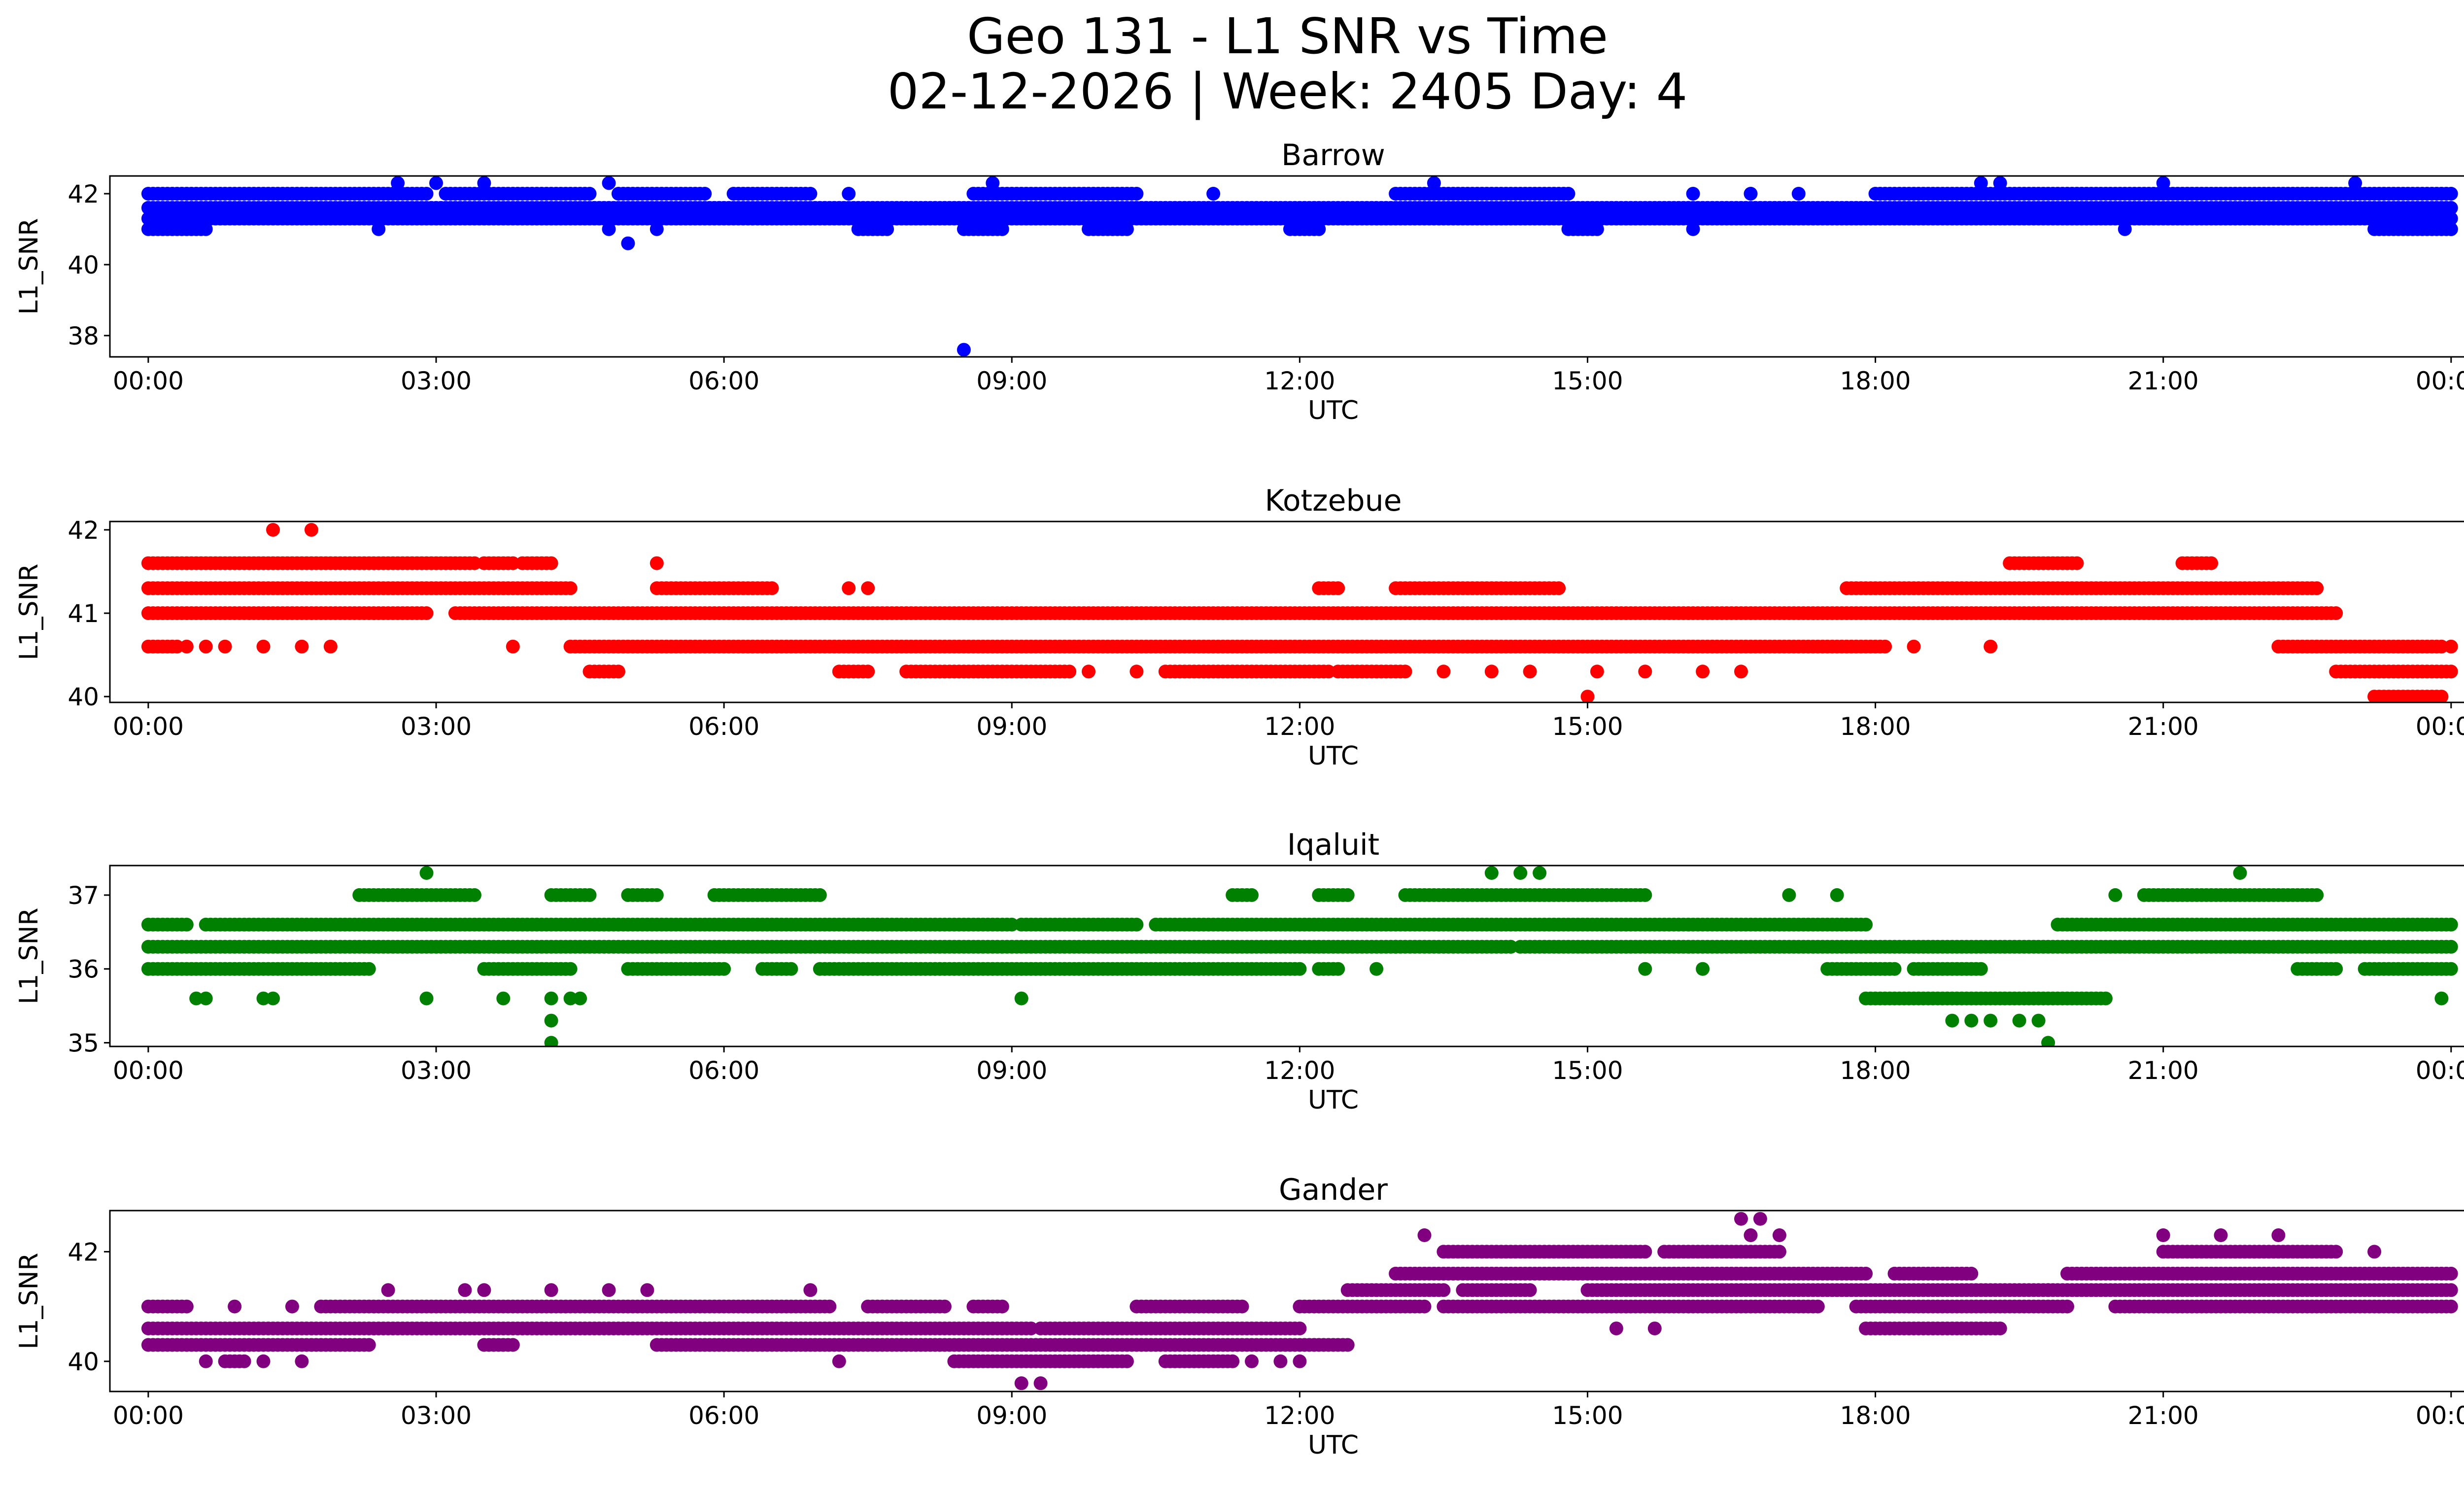  What do you see at coordinates (83, 969) in the screenshot?
I see `y-tick-label: 36` at bounding box center [83, 969].